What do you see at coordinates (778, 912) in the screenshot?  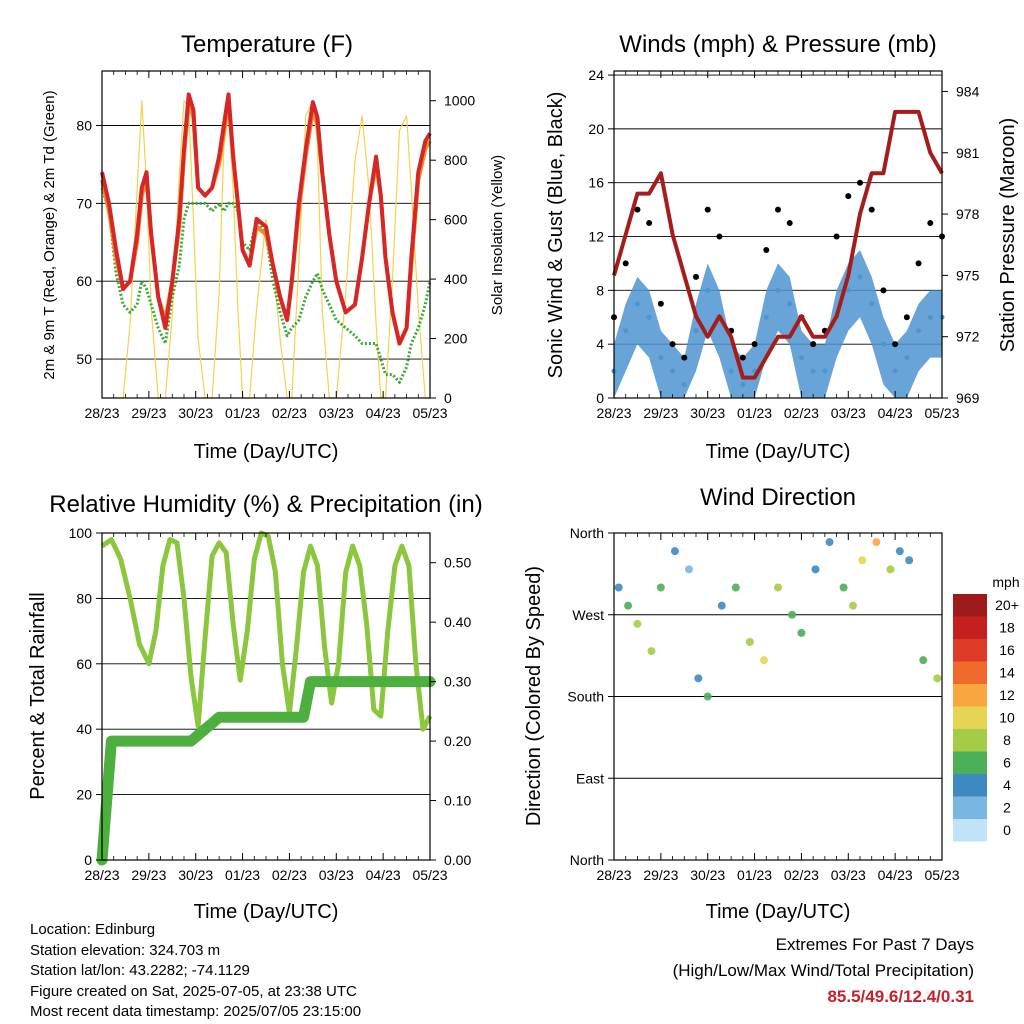 I see `direction-xlabel: Time (Day/UTC)` at bounding box center [778, 912].